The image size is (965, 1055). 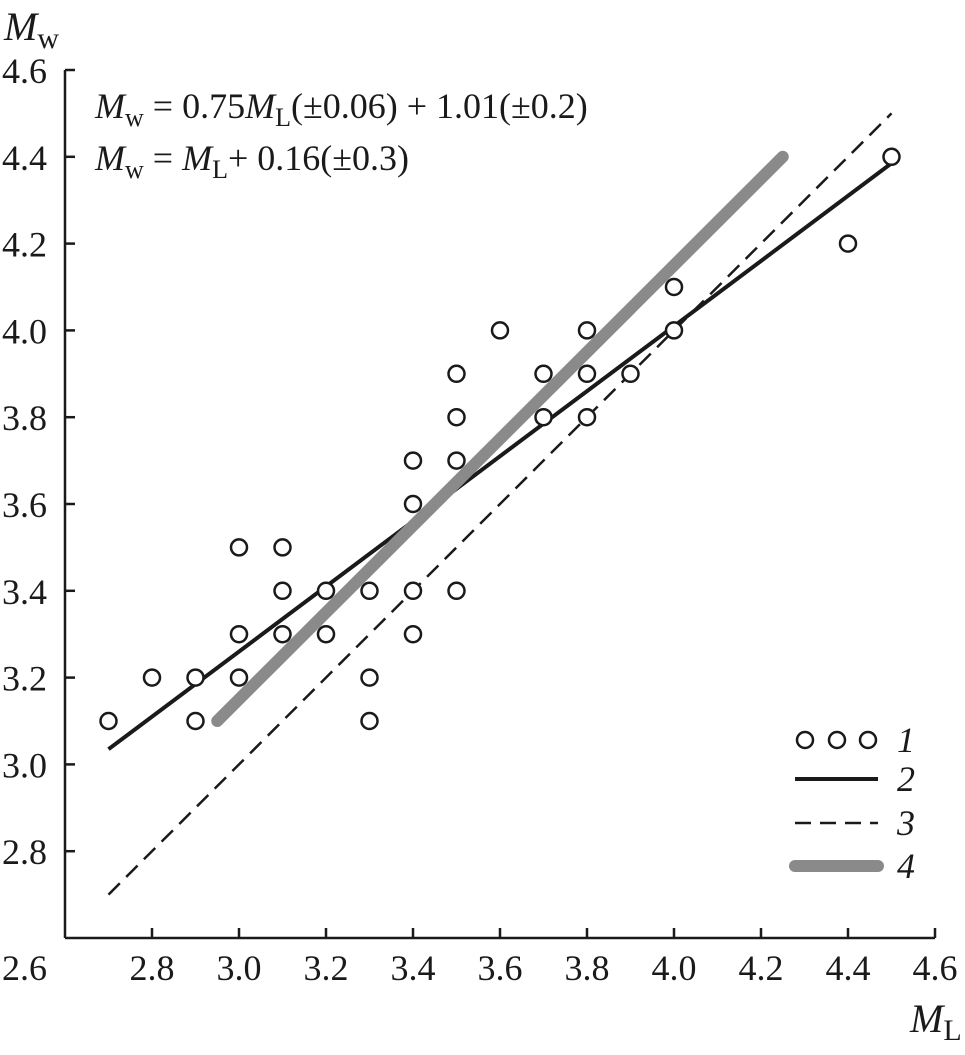 What do you see at coordinates (500, 968) in the screenshot?
I see `x-tick-label: 3.6` at bounding box center [500, 968].